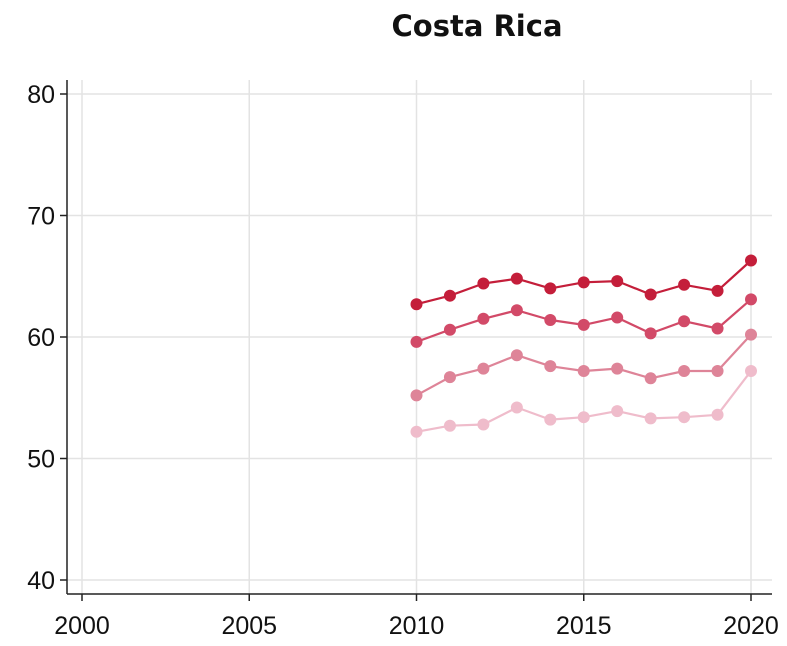 Image resolution: width=787 pixels, height=646 pixels. I want to click on y-tick-label: 60, so click(41, 338).